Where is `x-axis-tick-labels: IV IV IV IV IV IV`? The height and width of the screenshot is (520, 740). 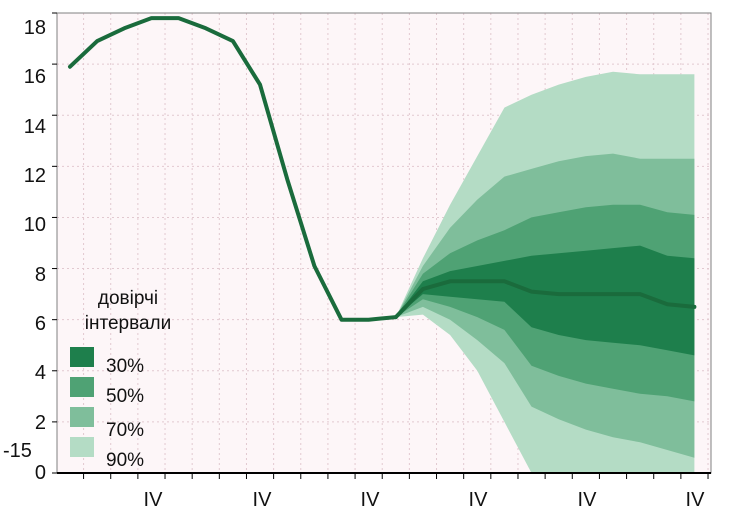 x-axis-tick-labels: IV IV IV IV IV IV is located at coordinates (425, 500).